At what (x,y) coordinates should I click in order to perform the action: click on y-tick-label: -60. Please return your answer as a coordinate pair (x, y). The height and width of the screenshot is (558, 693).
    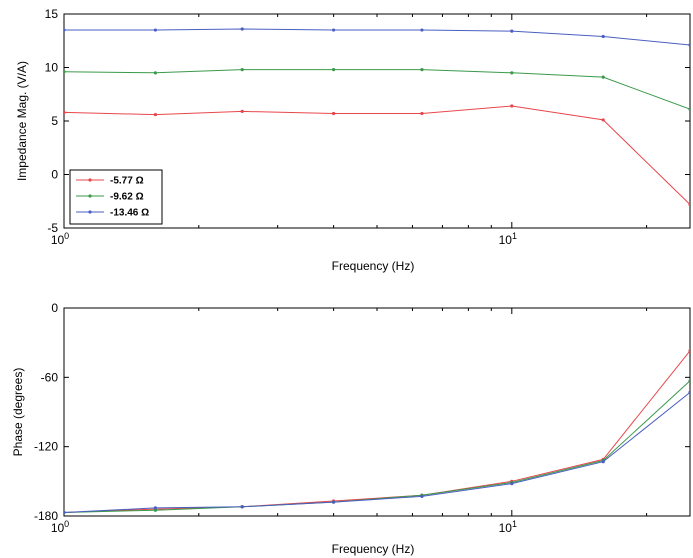
    Looking at the image, I should click on (50, 377).